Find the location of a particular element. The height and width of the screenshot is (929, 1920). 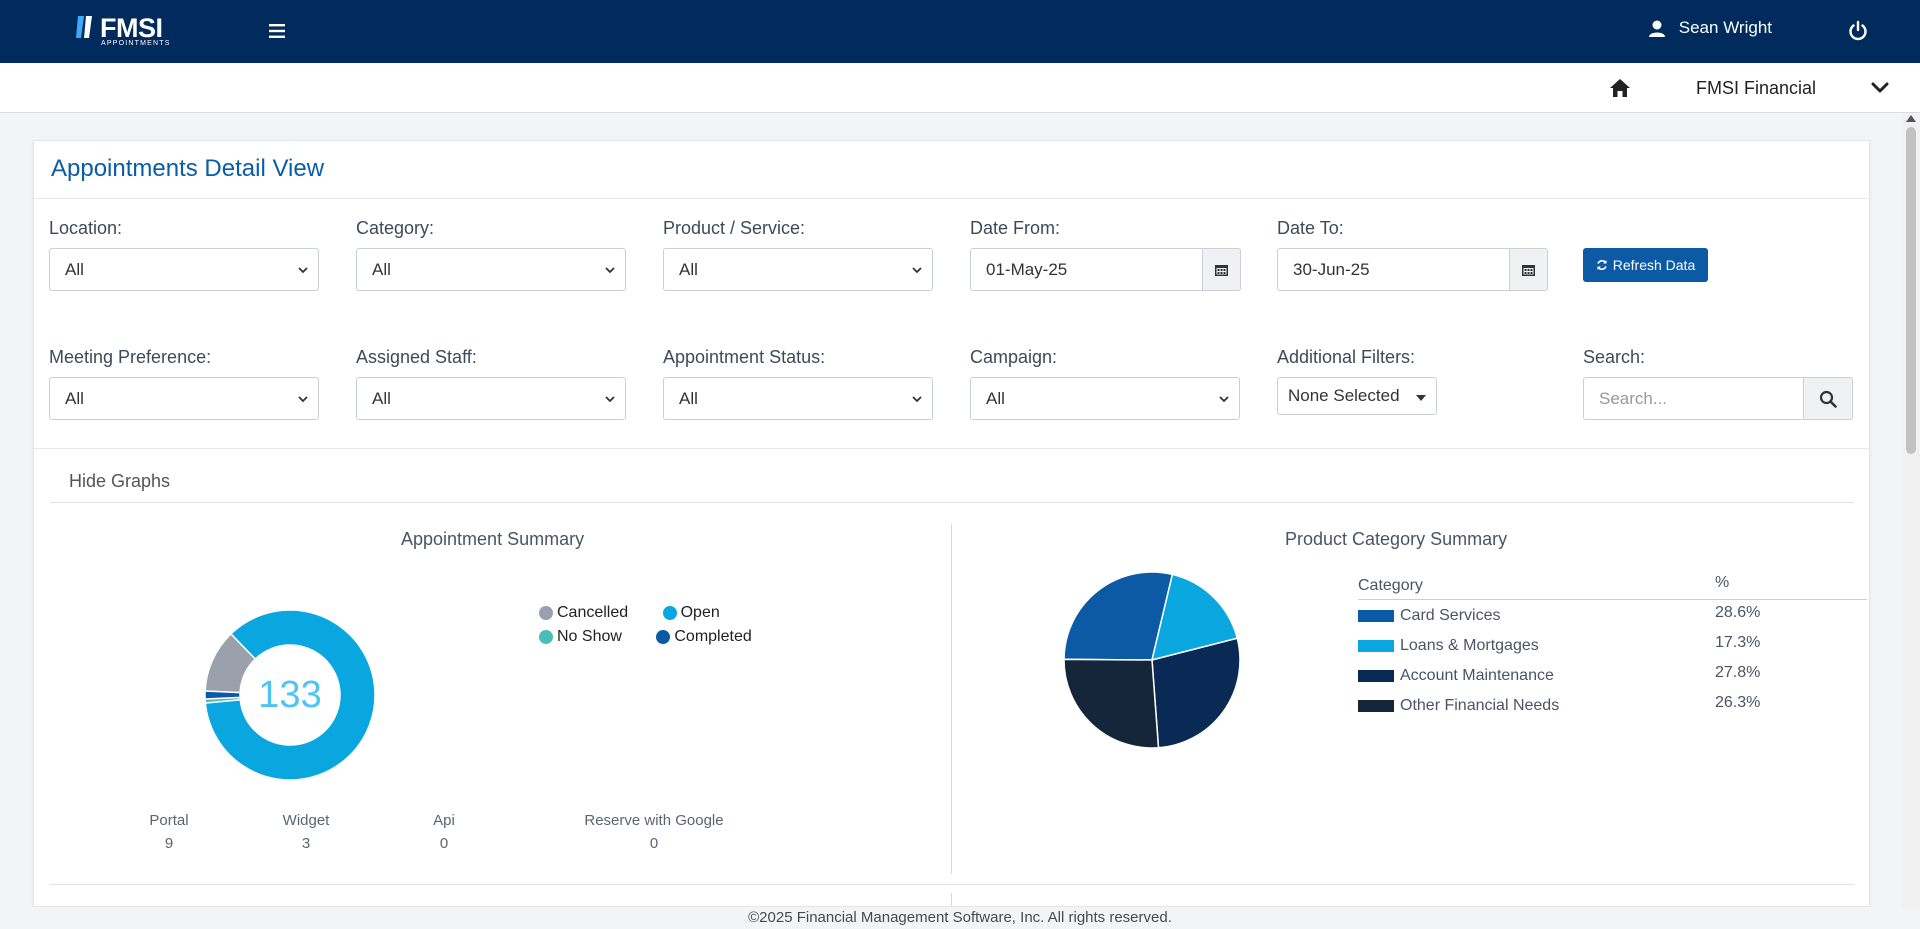

user-menu: Sean Wright is located at coordinates (1710, 28).